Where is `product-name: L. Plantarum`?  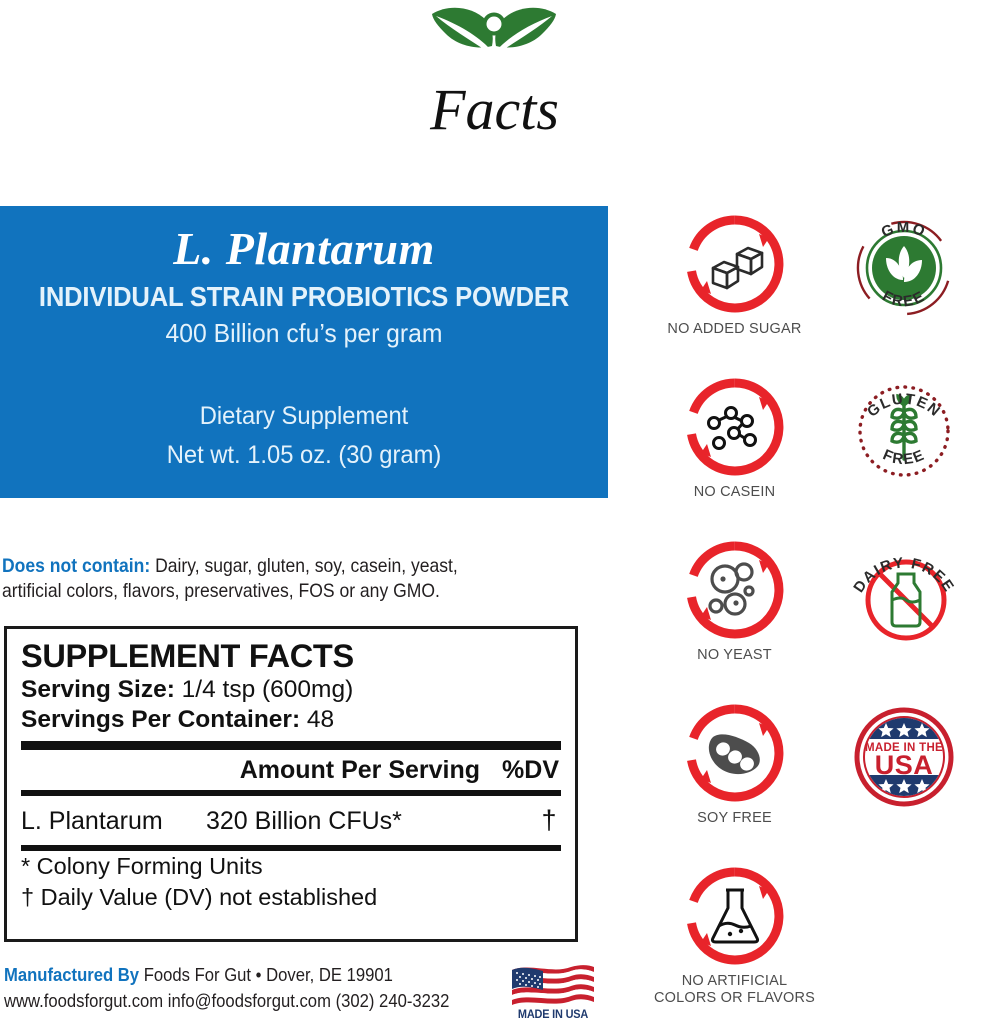
product-name: L. Plantarum is located at coordinates (304, 248).